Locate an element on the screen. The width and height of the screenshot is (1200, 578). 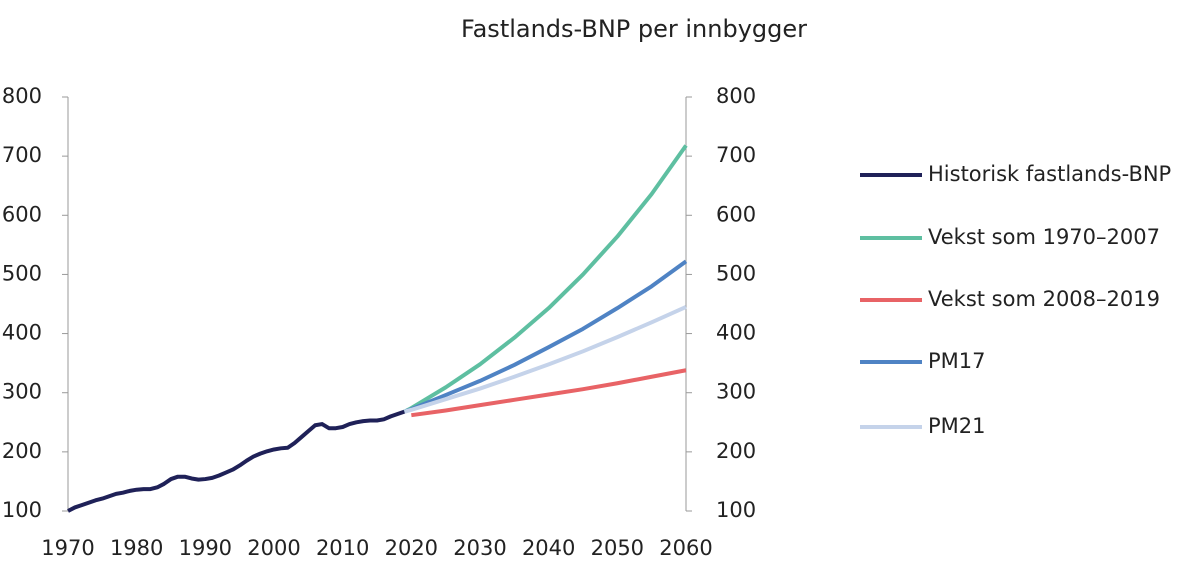
legend-label: Historisk fastlands-BNP is located at coordinates (1049, 174).